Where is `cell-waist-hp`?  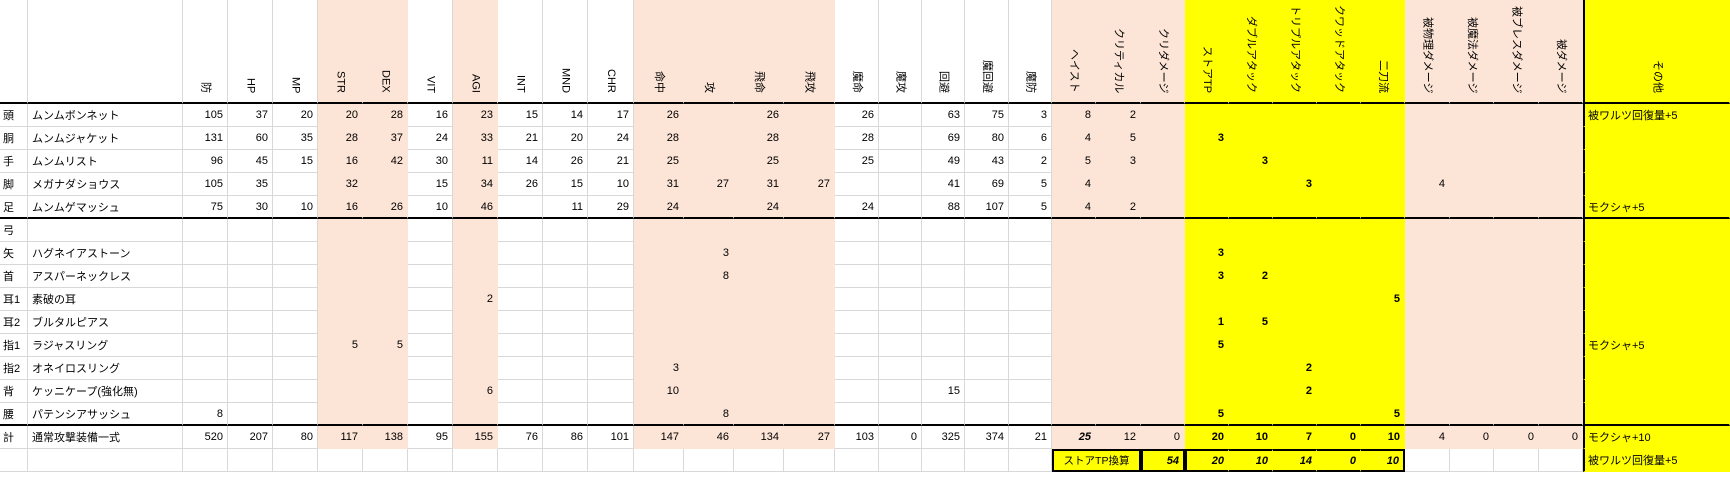
cell-waist-hp is located at coordinates (250, 414).